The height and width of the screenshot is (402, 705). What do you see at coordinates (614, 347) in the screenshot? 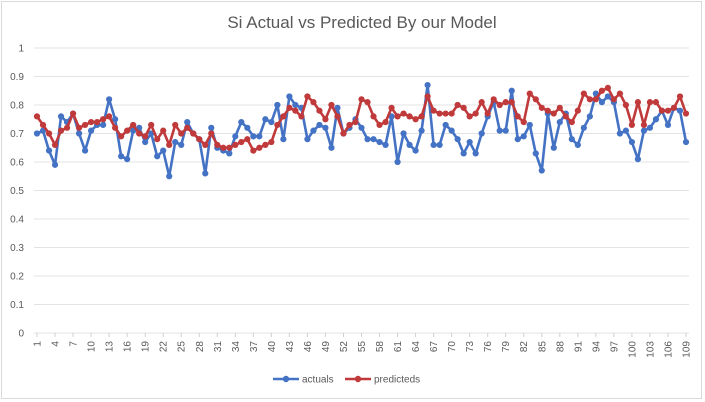
I see `x-tick-label: 97` at bounding box center [614, 347].